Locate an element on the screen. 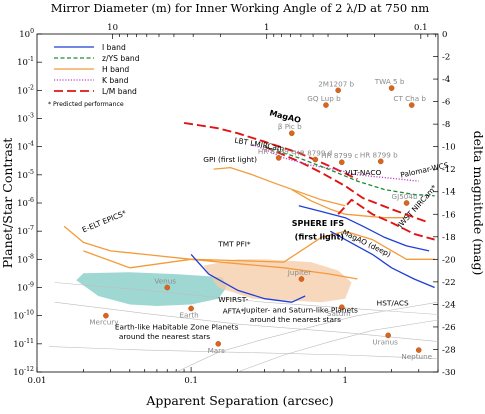 The height and width of the screenshot is (414, 485). point-pic-b is located at coordinates (291, 133).